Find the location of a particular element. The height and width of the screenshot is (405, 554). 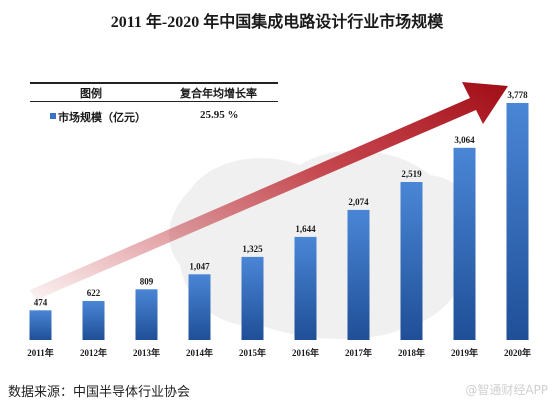

x-tick-label-8: 2019年 is located at coordinates (464, 352).